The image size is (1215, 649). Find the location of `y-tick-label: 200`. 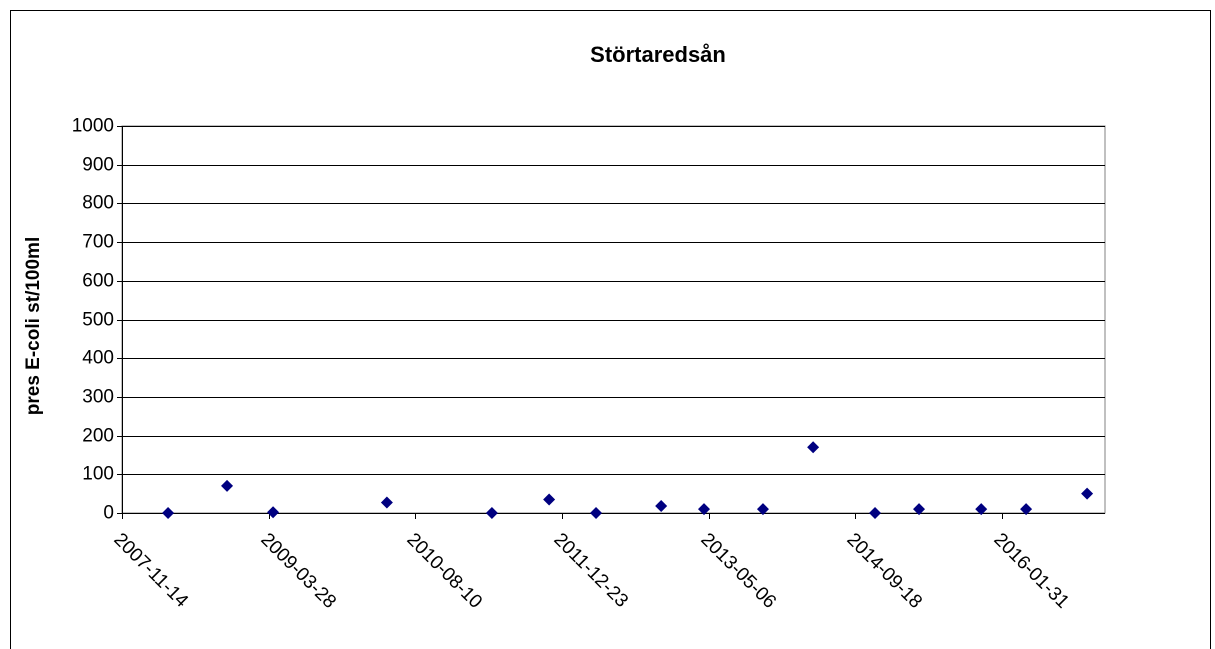

y-tick-label: 200 is located at coordinates (98, 436).